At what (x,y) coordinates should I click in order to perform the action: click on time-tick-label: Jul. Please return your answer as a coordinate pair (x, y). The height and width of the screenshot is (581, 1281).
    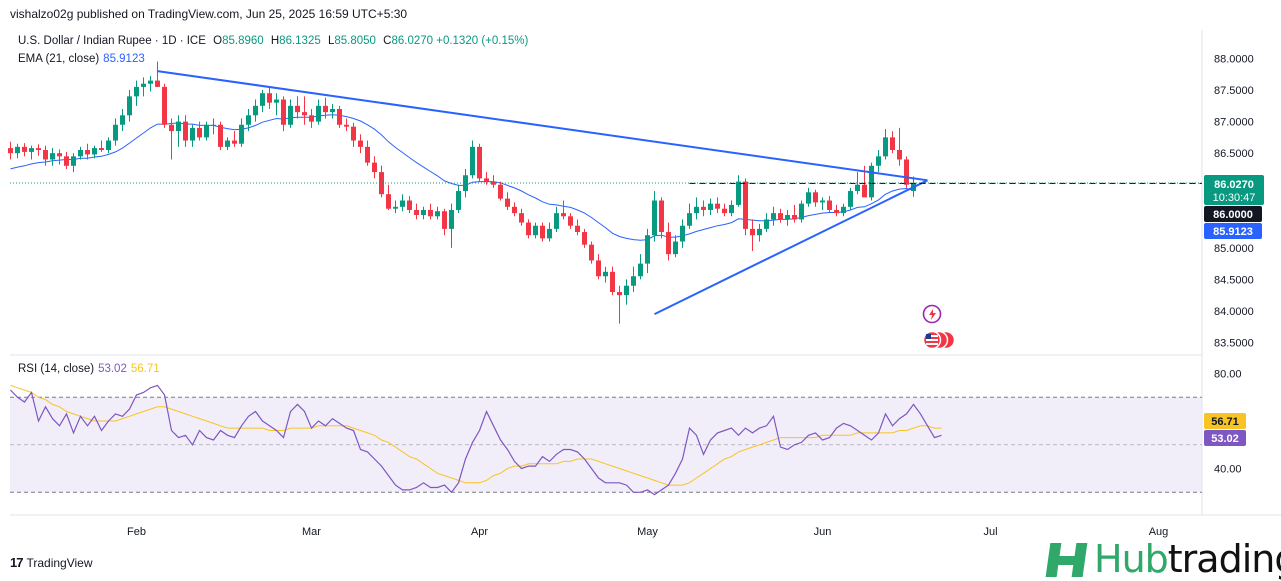
    Looking at the image, I should click on (990, 532).